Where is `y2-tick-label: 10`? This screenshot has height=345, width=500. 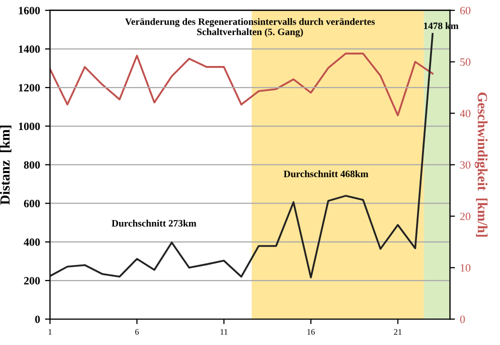
y2-tick-label: 10 is located at coordinates (465, 268).